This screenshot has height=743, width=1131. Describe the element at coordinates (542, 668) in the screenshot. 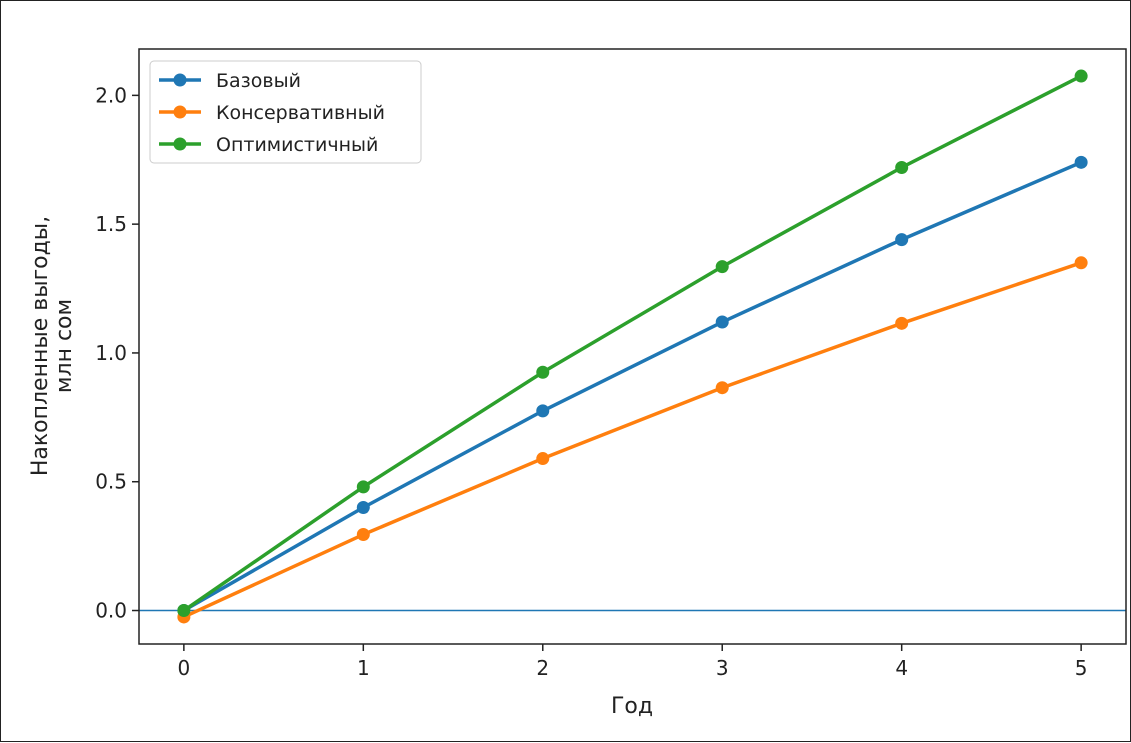

I see `x-tick-label: 2` at that location.